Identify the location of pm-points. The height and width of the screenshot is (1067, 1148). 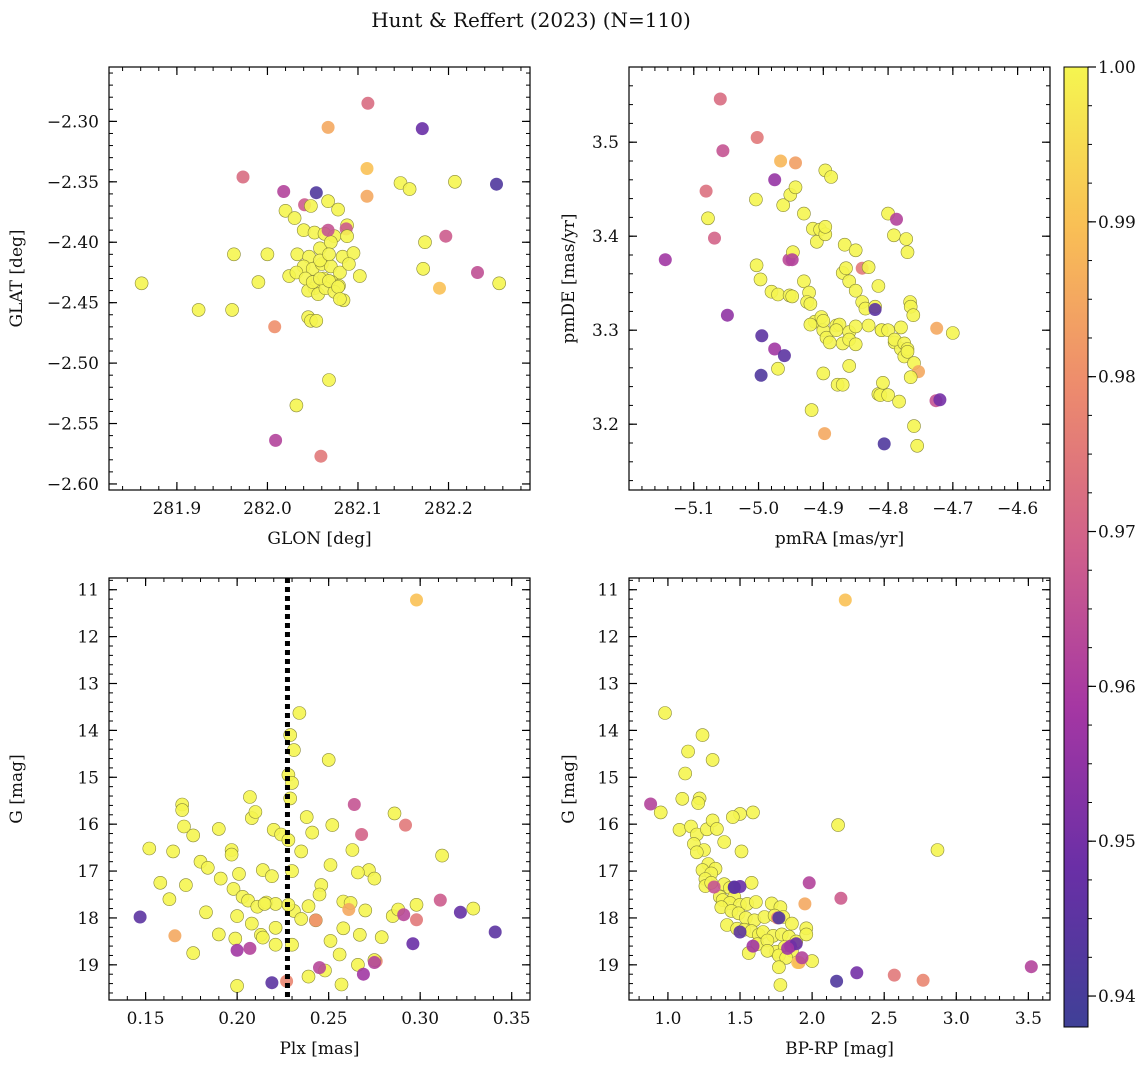
(809, 272).